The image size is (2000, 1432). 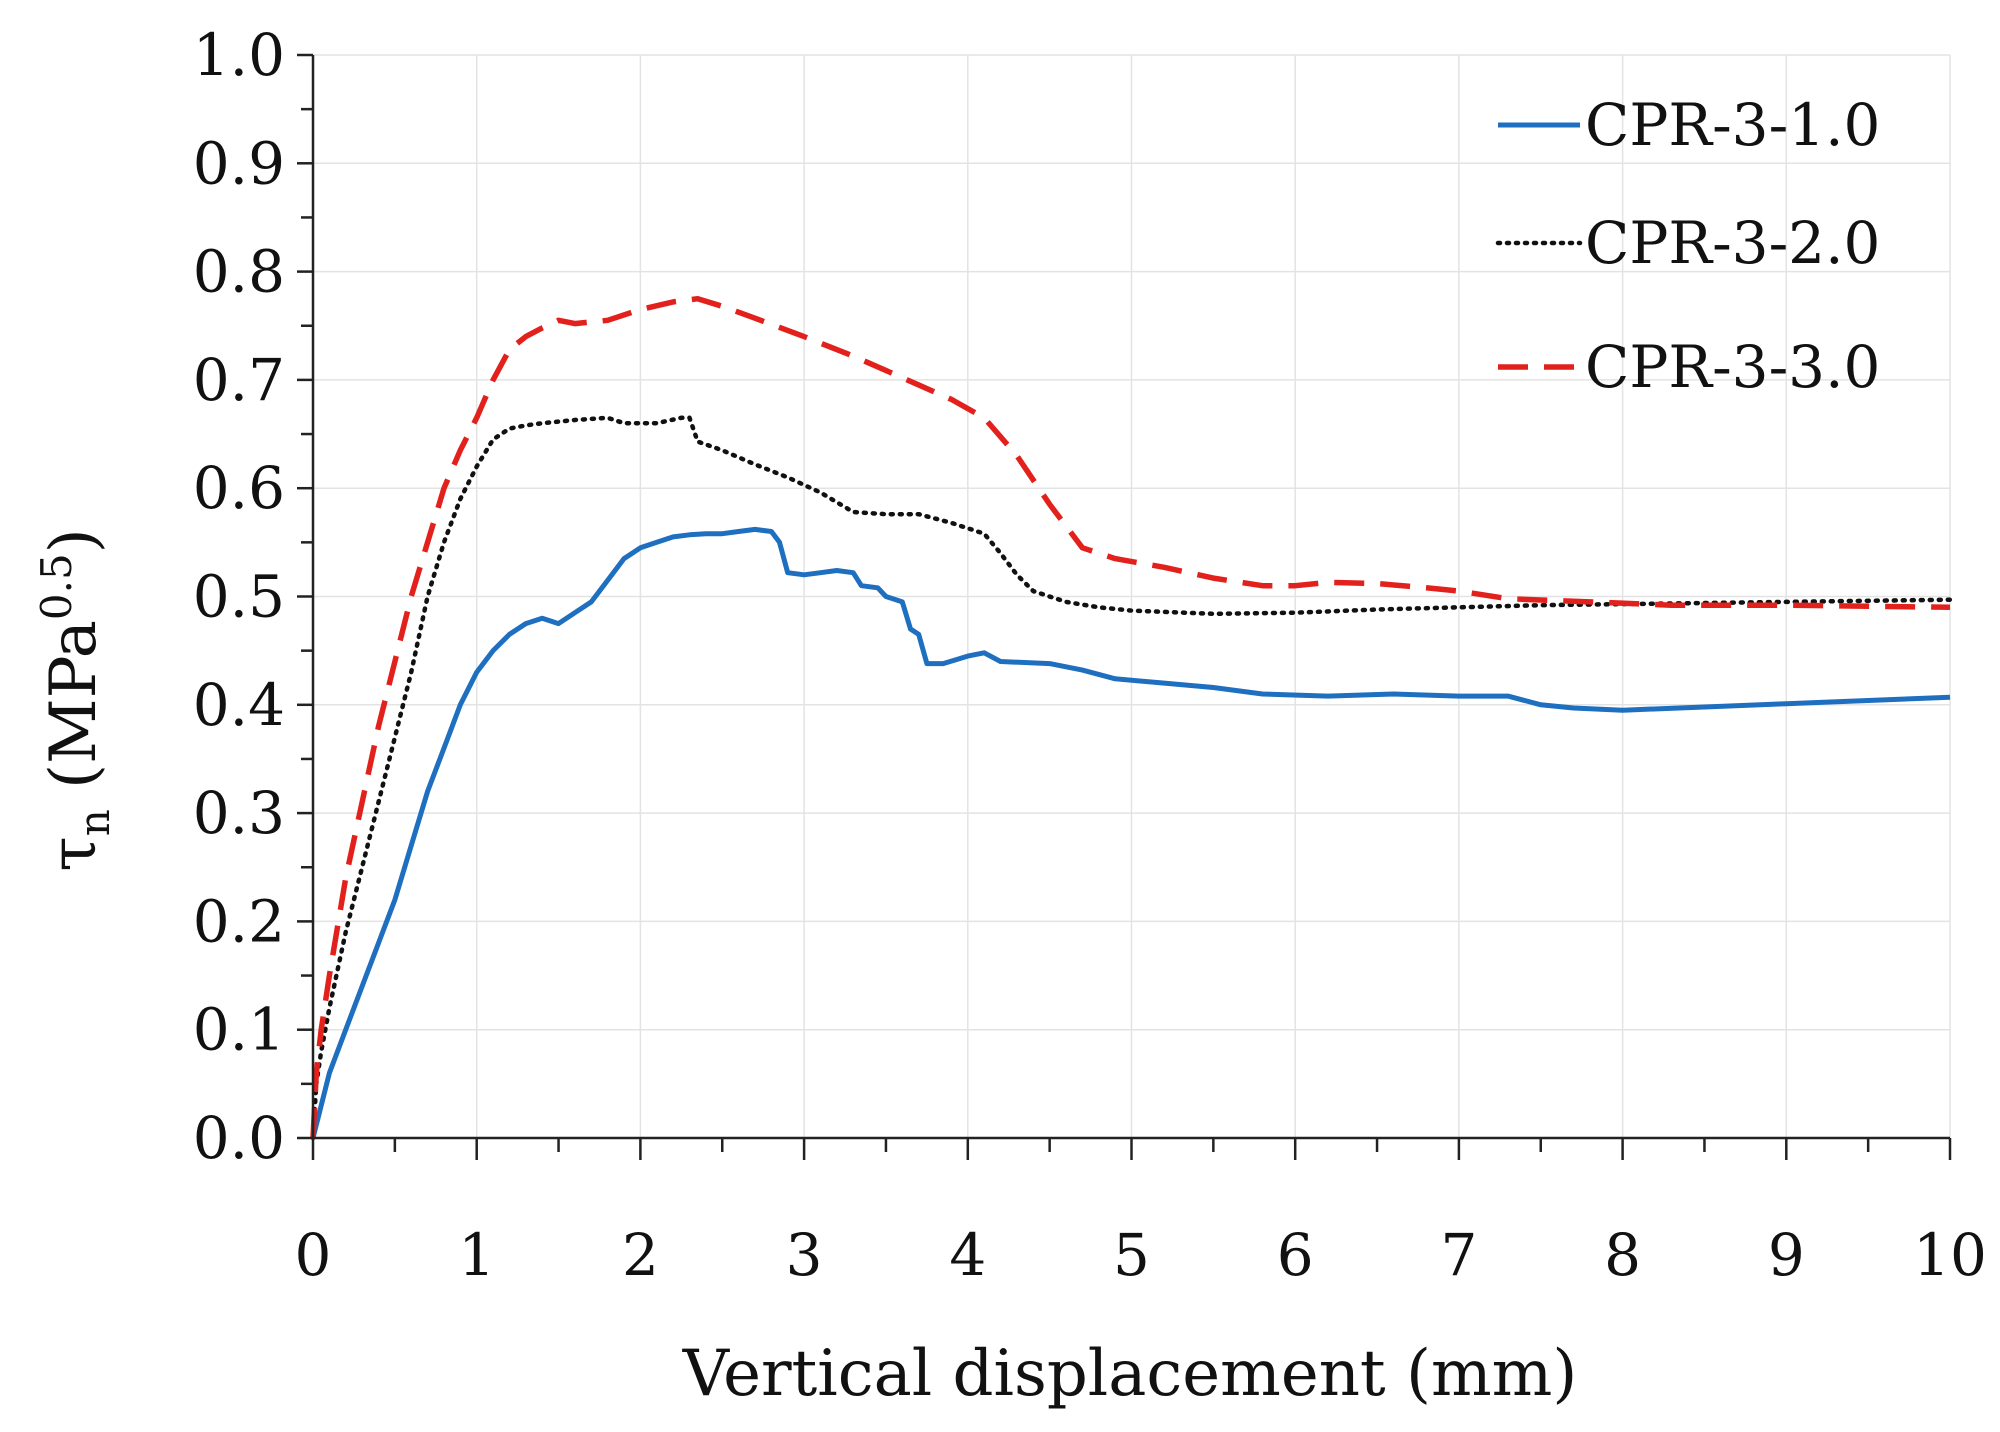 What do you see at coordinates (1458, 1255) in the screenshot?
I see `x-tick-label: 7` at bounding box center [1458, 1255].